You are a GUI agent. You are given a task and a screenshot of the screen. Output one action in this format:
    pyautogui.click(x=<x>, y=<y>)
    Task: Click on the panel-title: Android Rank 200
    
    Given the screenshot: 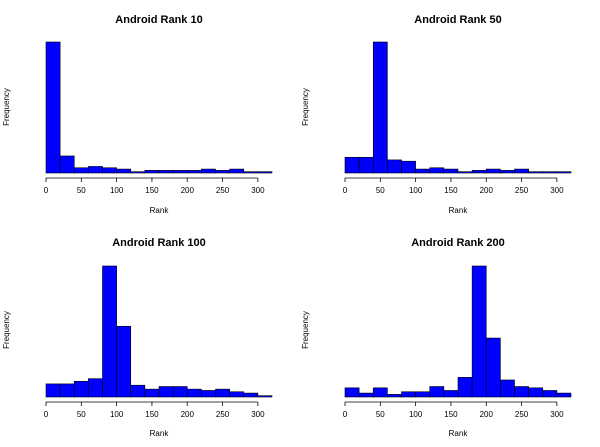 What is the action you would take?
    pyautogui.click(x=458, y=243)
    